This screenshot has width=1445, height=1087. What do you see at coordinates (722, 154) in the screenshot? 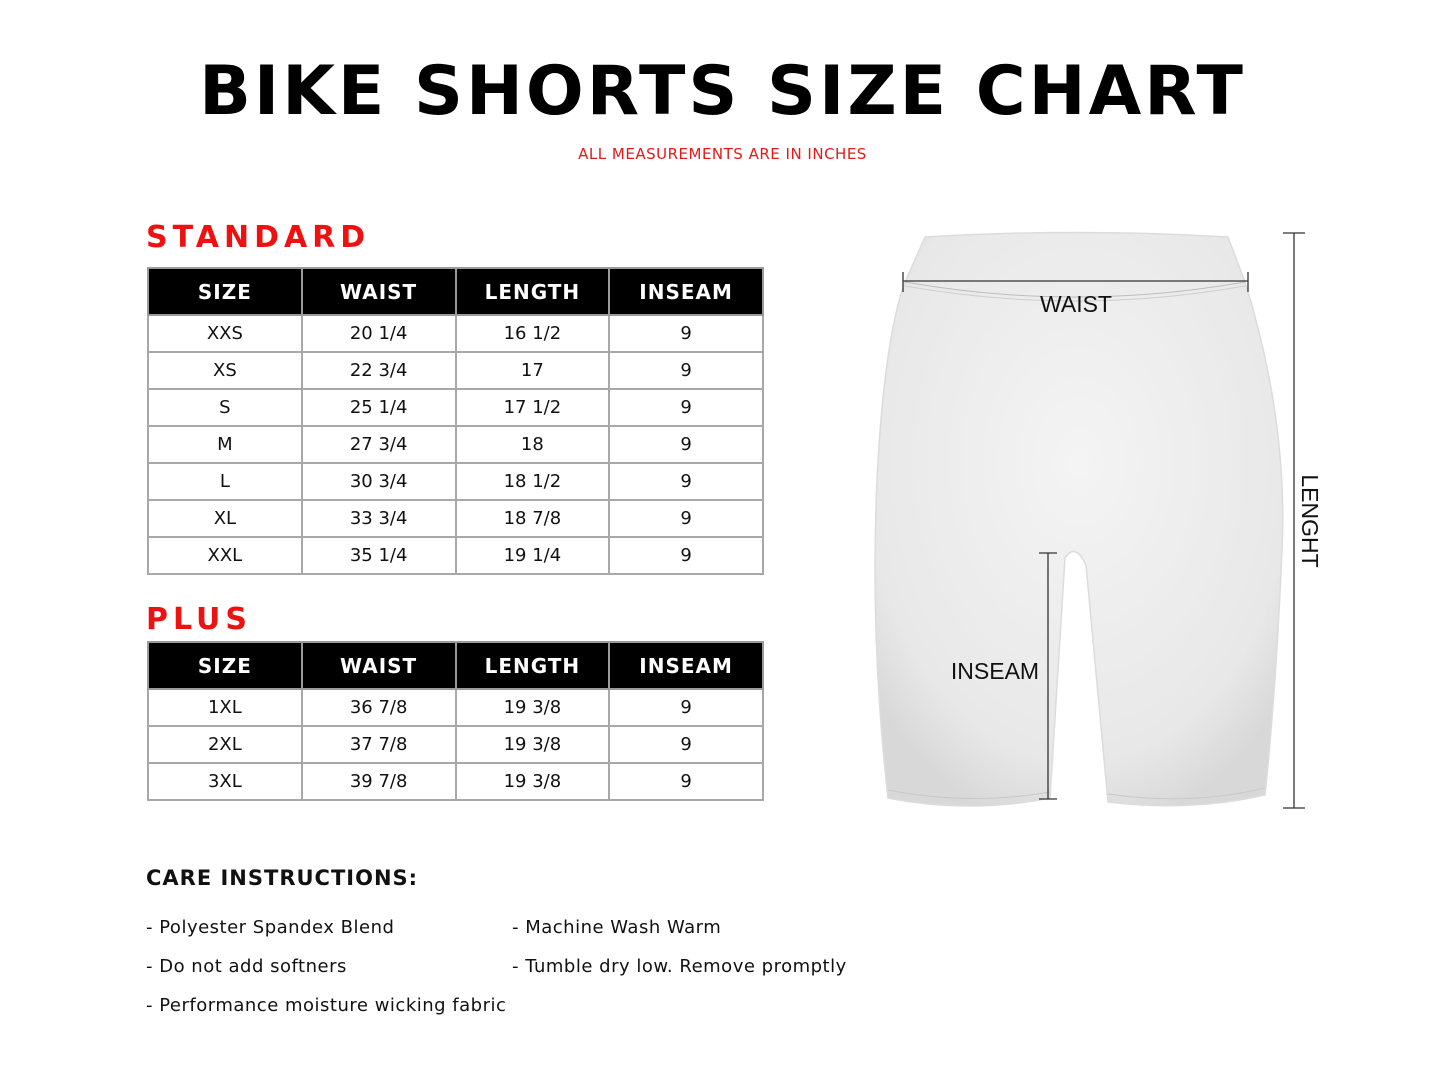
I see `subtitle: ALL MEASUREMENTS ARE IN INCHES` at bounding box center [722, 154].